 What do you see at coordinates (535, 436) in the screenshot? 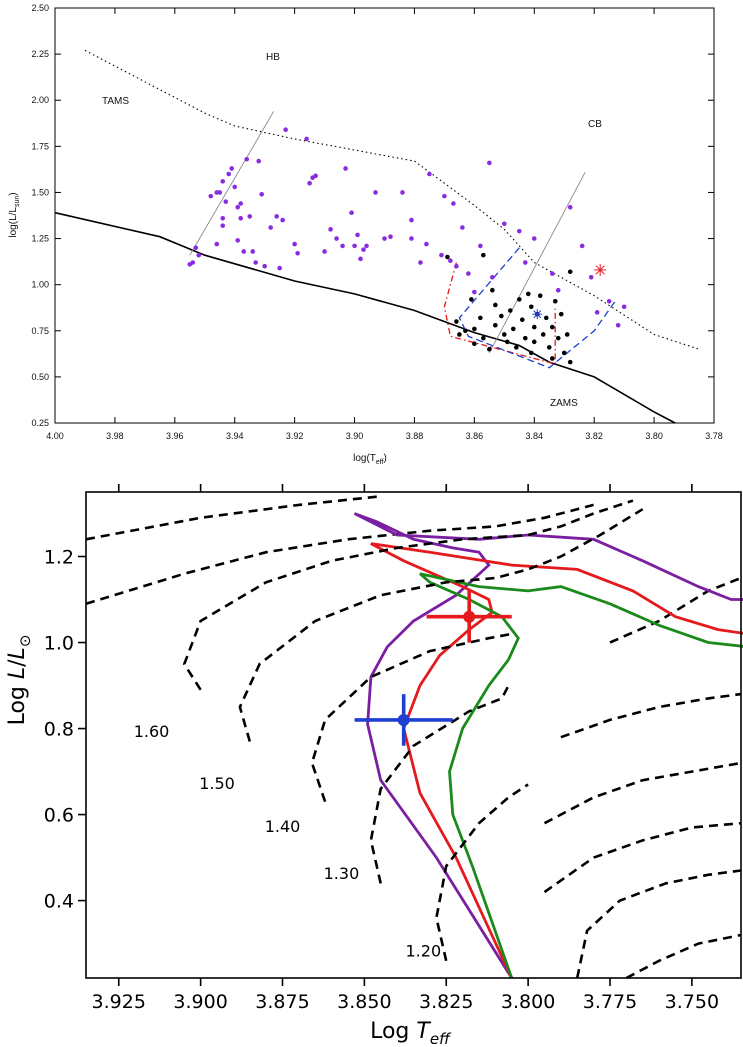
I see `chart1-x-tick-label: 3.84` at bounding box center [535, 436].